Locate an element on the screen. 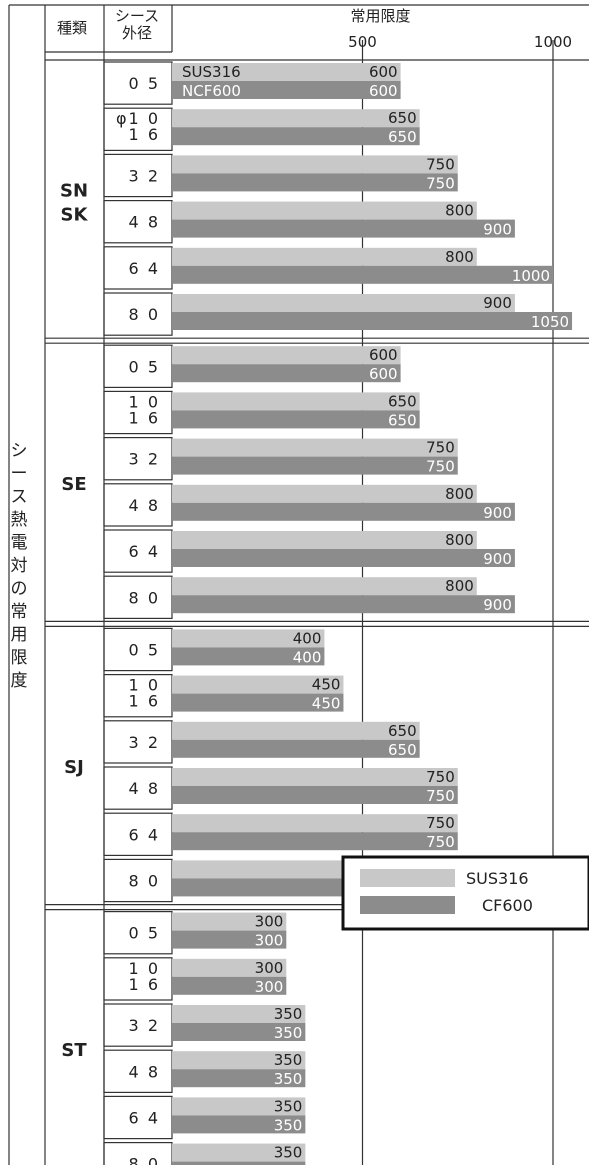  size-label-1-3: 4 8 is located at coordinates (144, 505).